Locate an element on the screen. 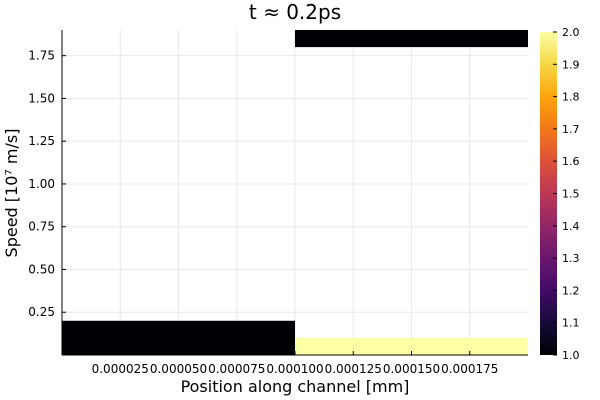  x-tick-label: 0.000050 is located at coordinates (178, 369).